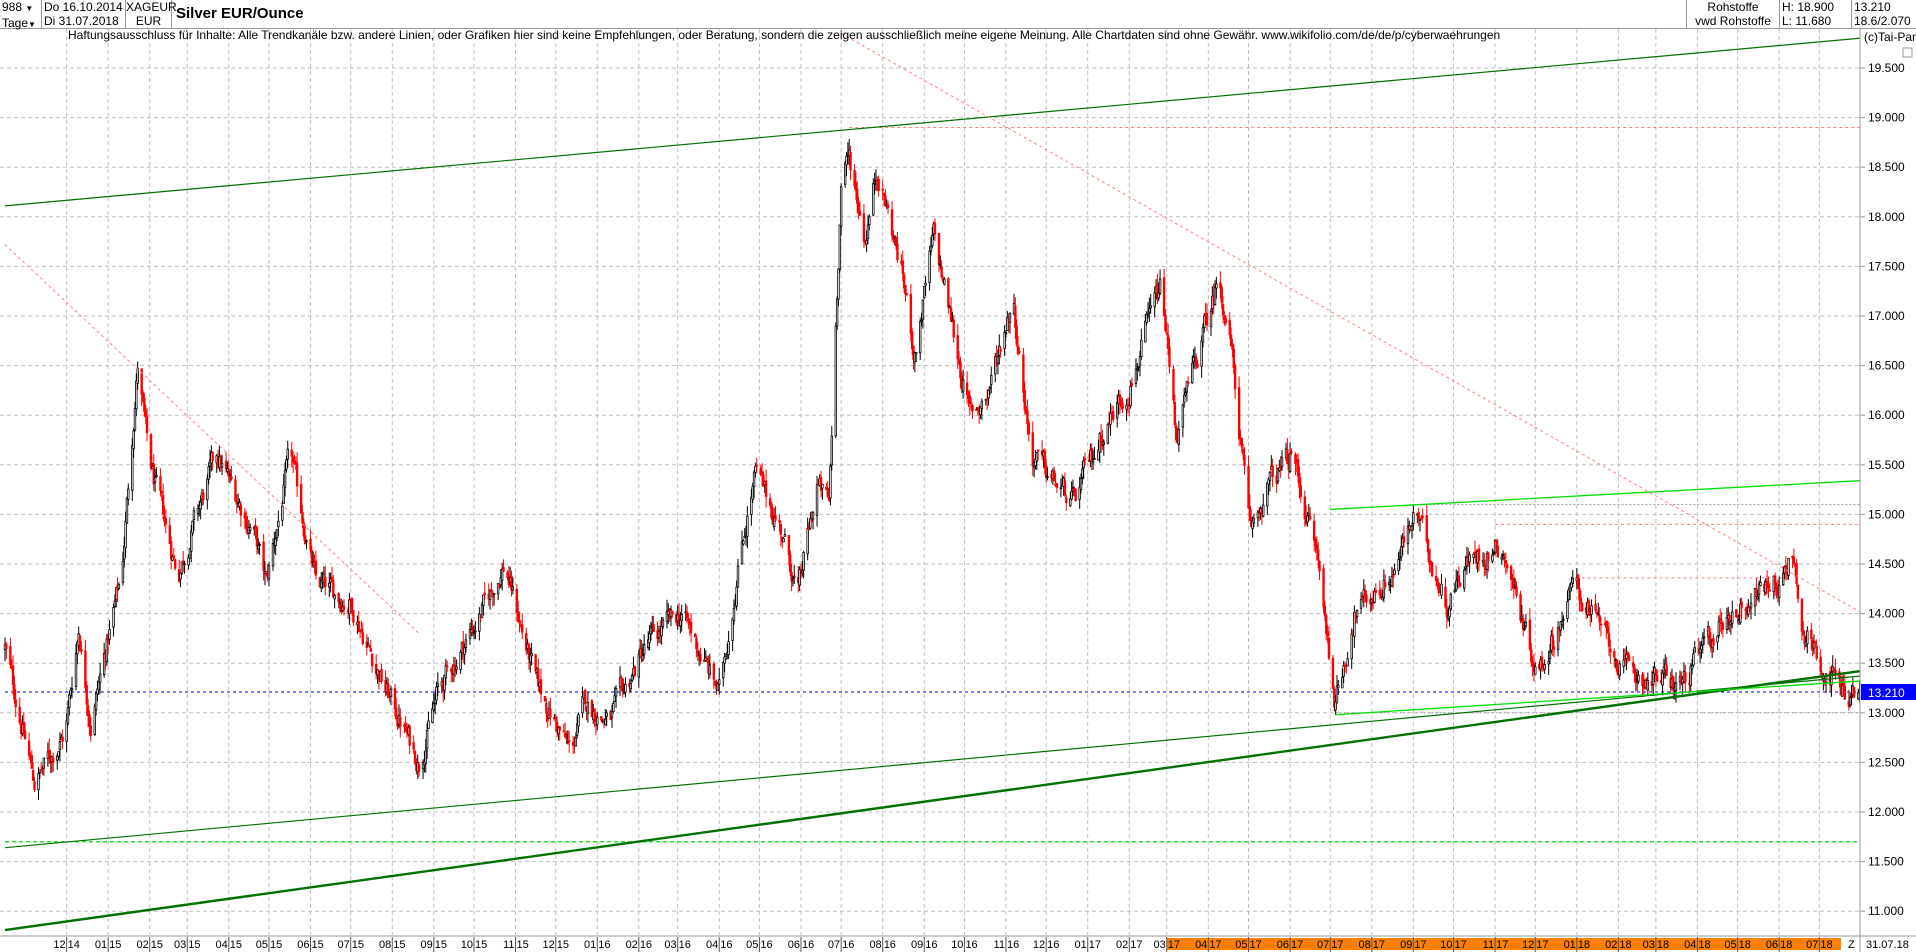 This screenshot has width=1916, height=952. What do you see at coordinates (21, 15) in the screenshot?
I see `bar-settings: 988 ▼ Tage▼` at bounding box center [21, 15].